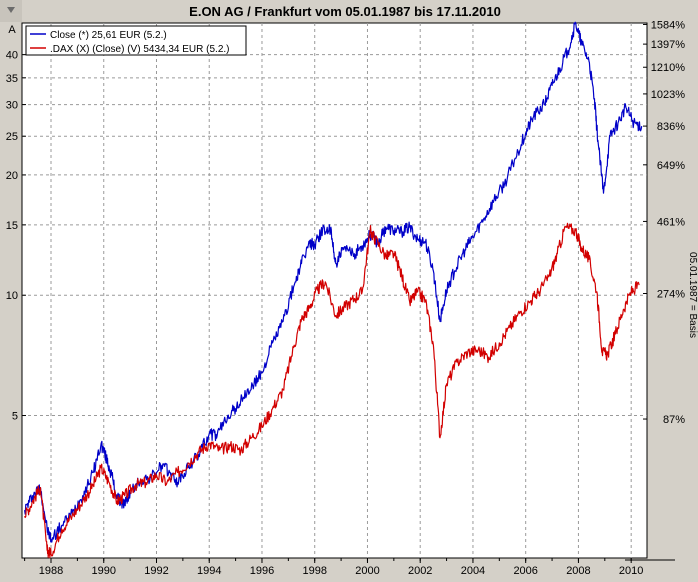 The height and width of the screenshot is (582, 698). Describe the element at coordinates (668, 95) in the screenshot. I see `right-tick-label: 1023%` at that location.